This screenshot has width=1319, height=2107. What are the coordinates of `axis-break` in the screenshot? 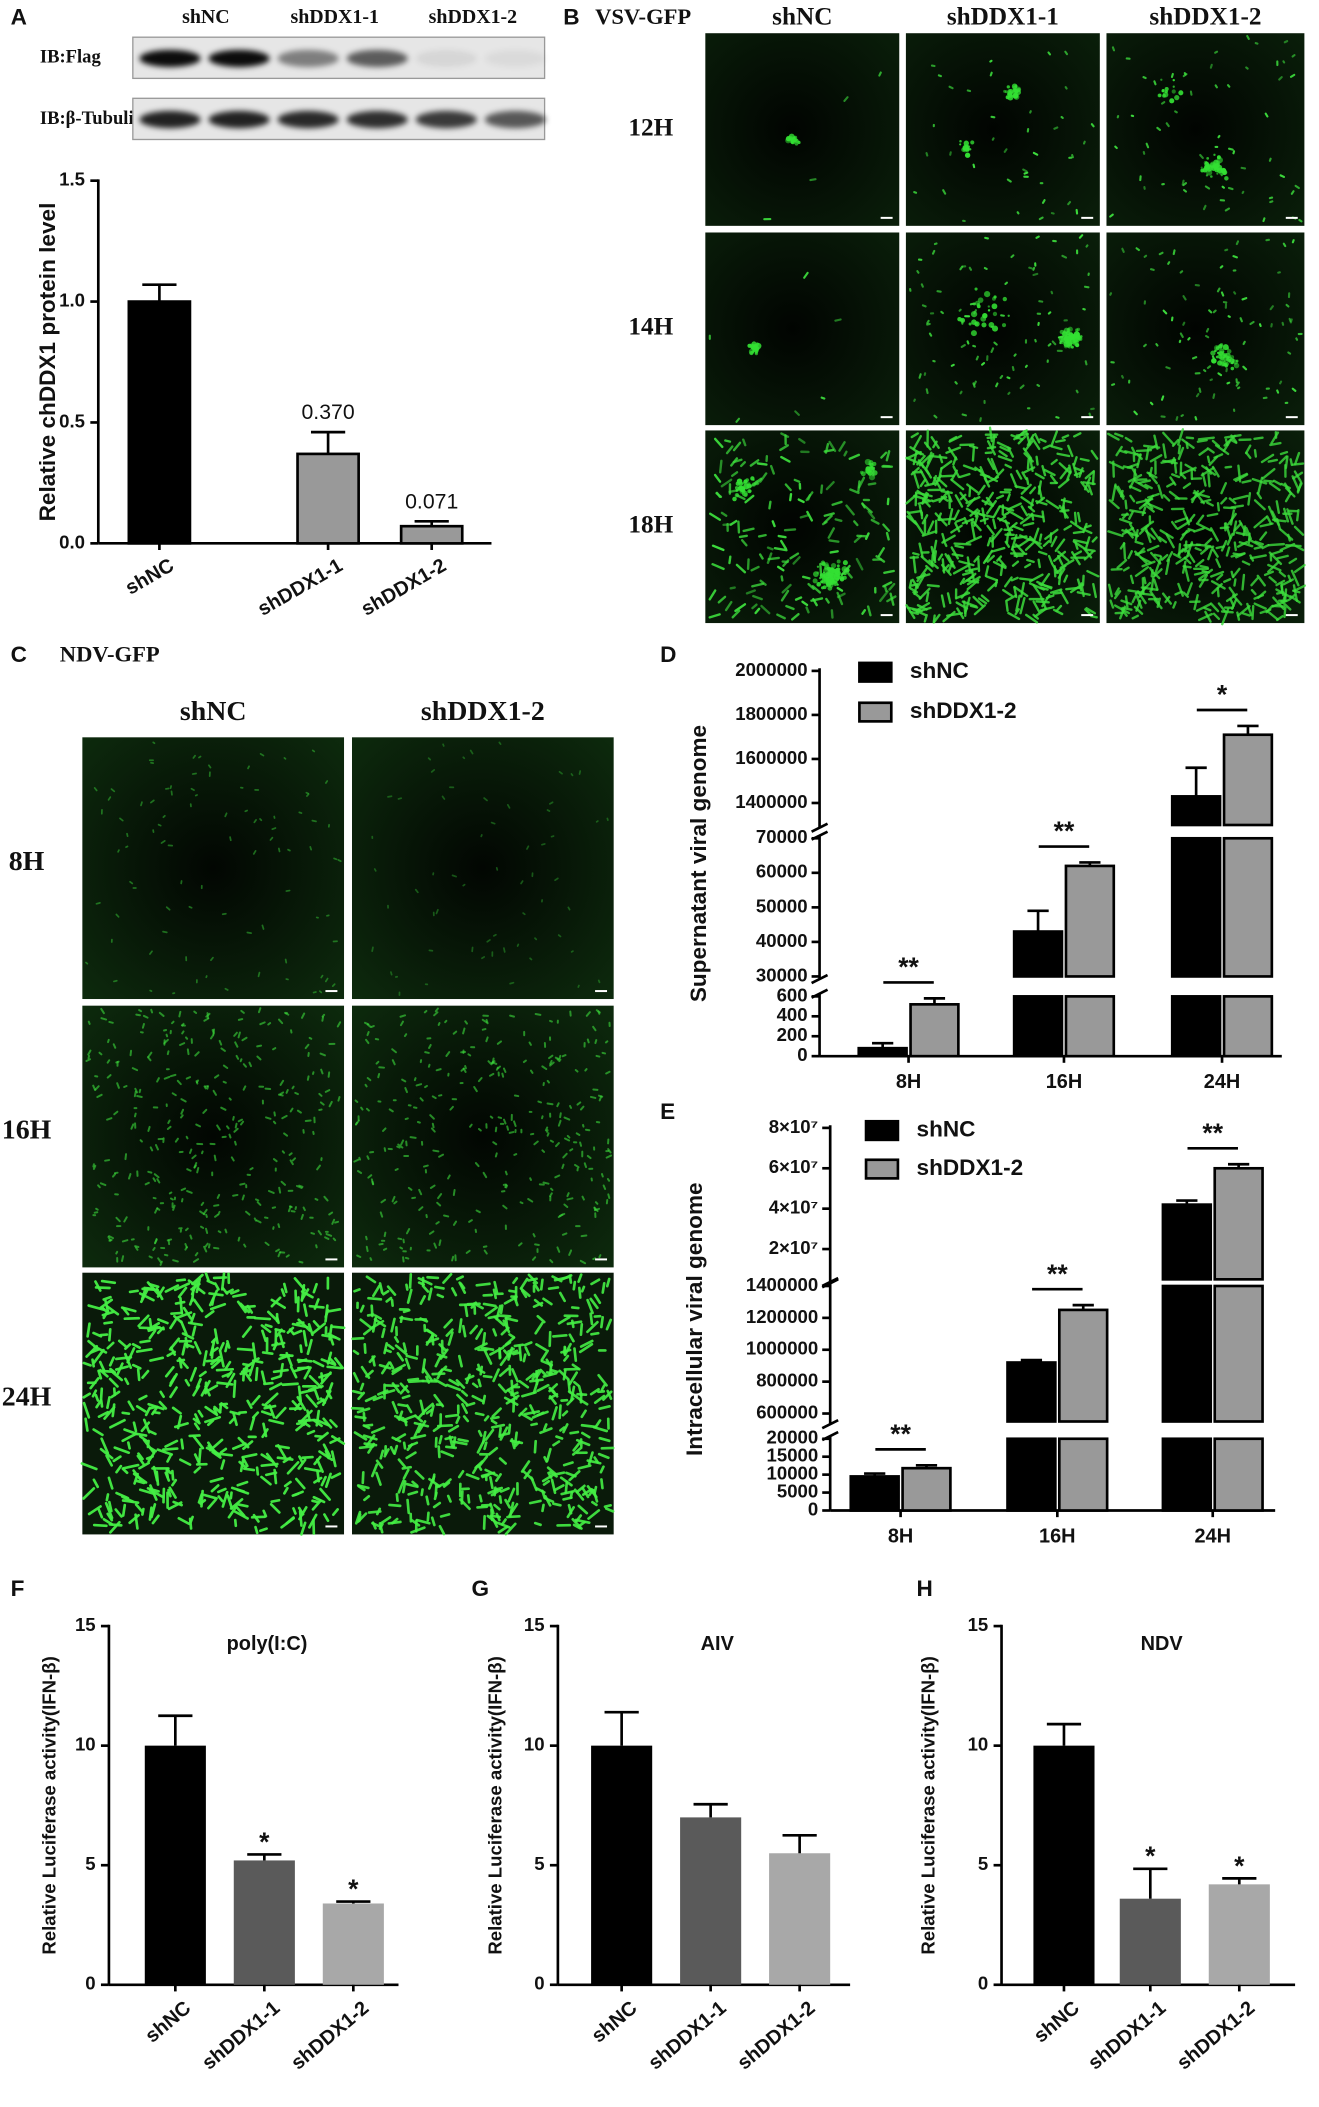 It's located at (819, 835).